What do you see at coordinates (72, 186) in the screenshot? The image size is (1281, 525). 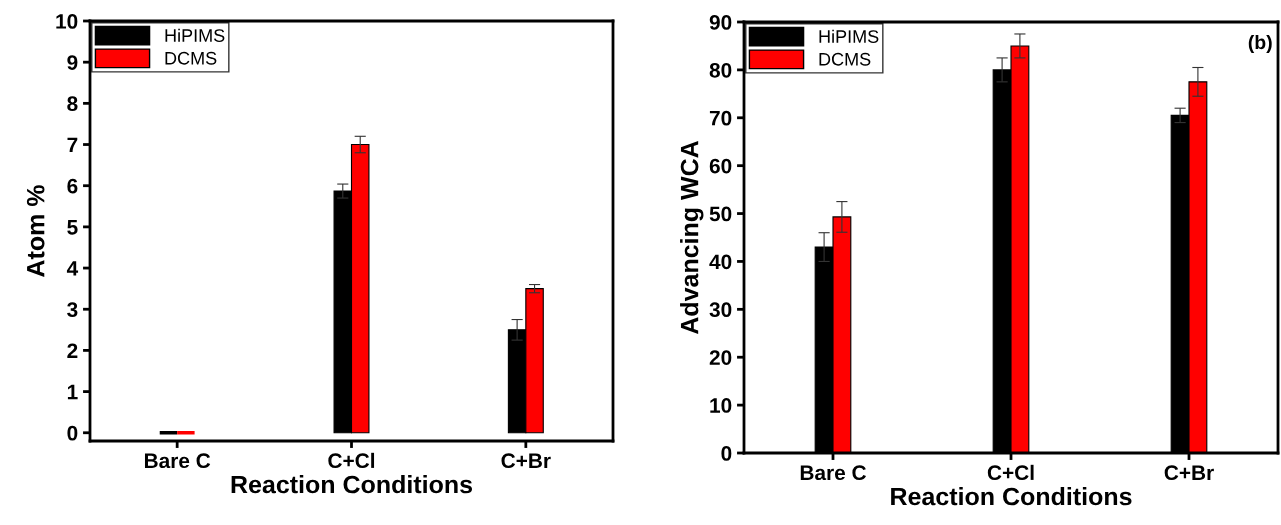 I see `y-tick-label: 6` at bounding box center [72, 186].